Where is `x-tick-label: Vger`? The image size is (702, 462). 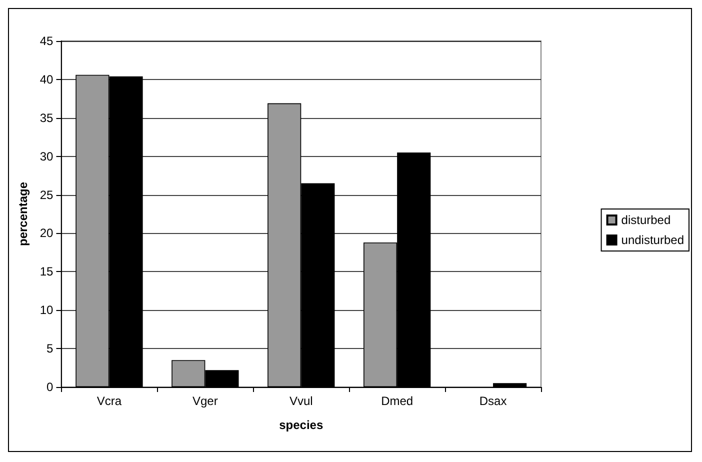 x-tick-label: Vger is located at coordinates (205, 401).